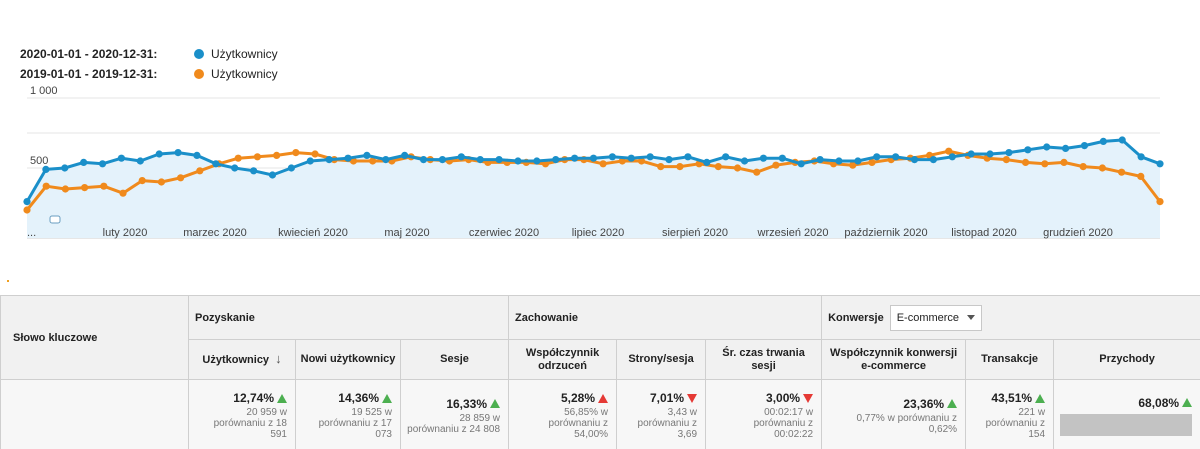  What do you see at coordinates (454, 359) in the screenshot?
I see `col-sessions: Sesje` at bounding box center [454, 359].